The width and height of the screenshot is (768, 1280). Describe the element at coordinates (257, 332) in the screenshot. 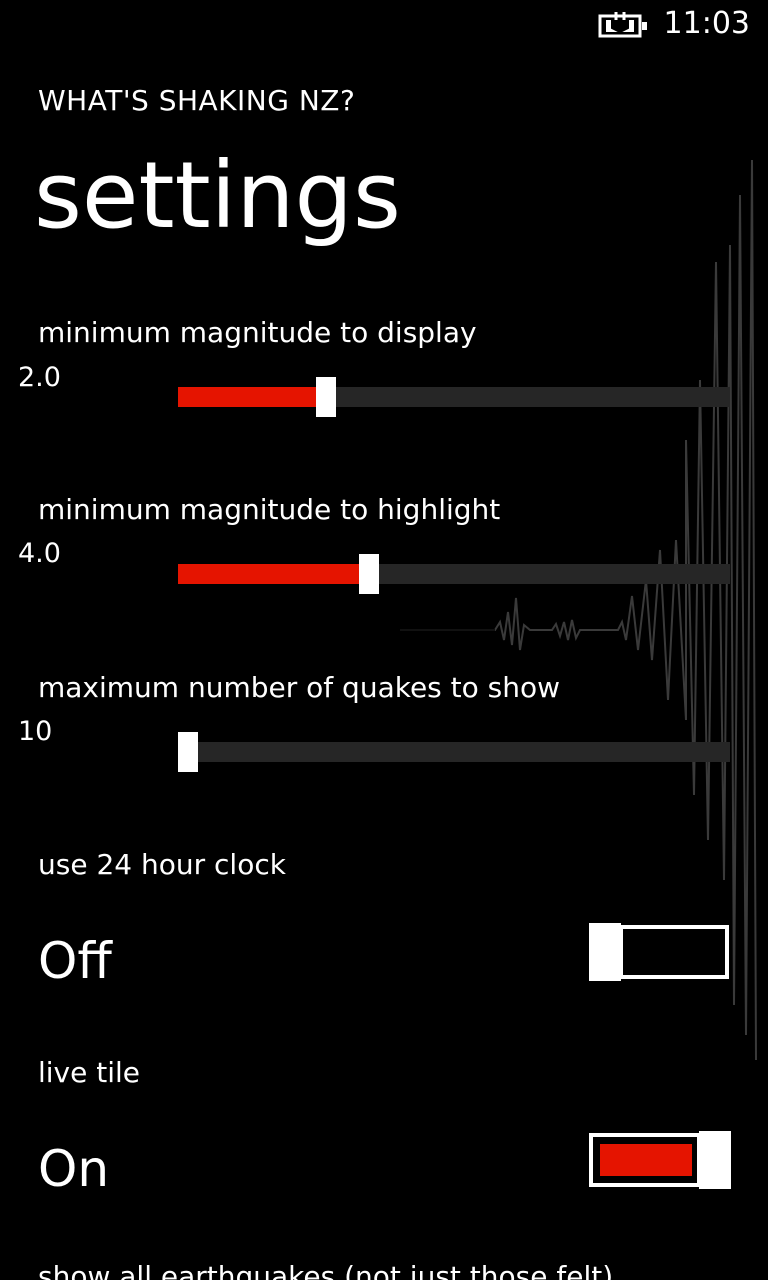

I see `min-display-label: minimum magnitude to display` at that location.